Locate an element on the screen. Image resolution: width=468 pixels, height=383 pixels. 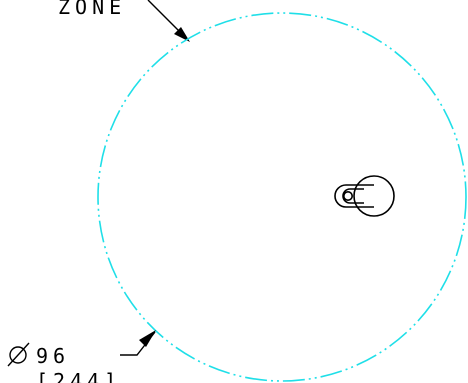
part-slot-inner is located at coordinates (353, 196).